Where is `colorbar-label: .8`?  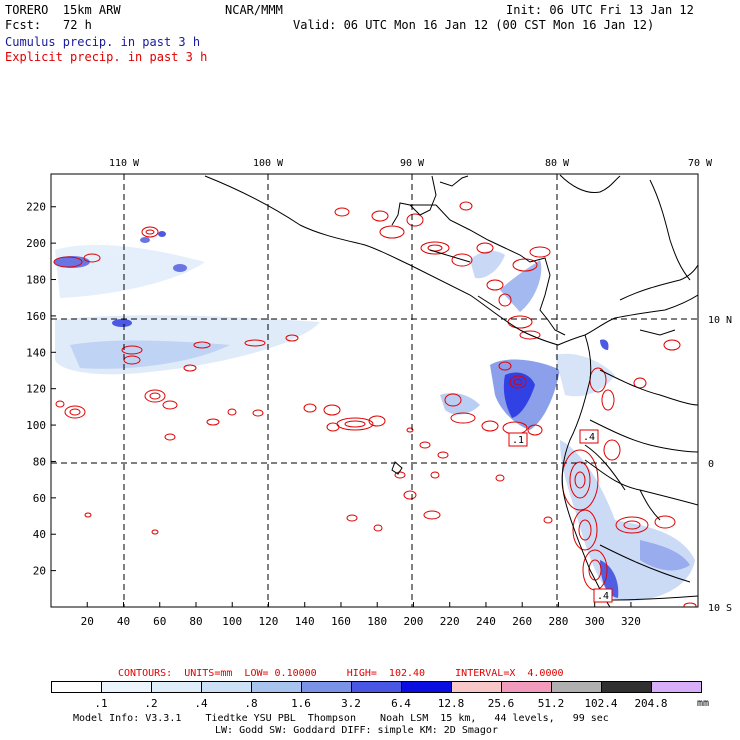 colorbar-label: .8 is located at coordinates (251, 703).